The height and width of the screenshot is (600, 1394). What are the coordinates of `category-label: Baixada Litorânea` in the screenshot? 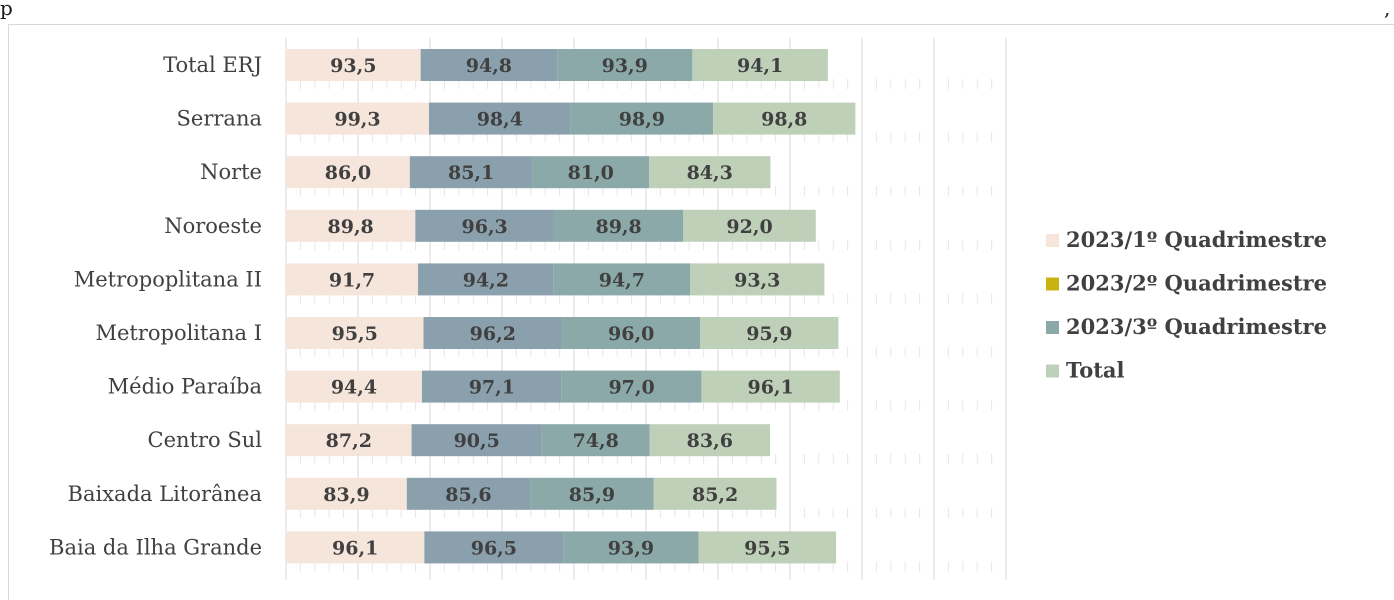 It's located at (165, 494).